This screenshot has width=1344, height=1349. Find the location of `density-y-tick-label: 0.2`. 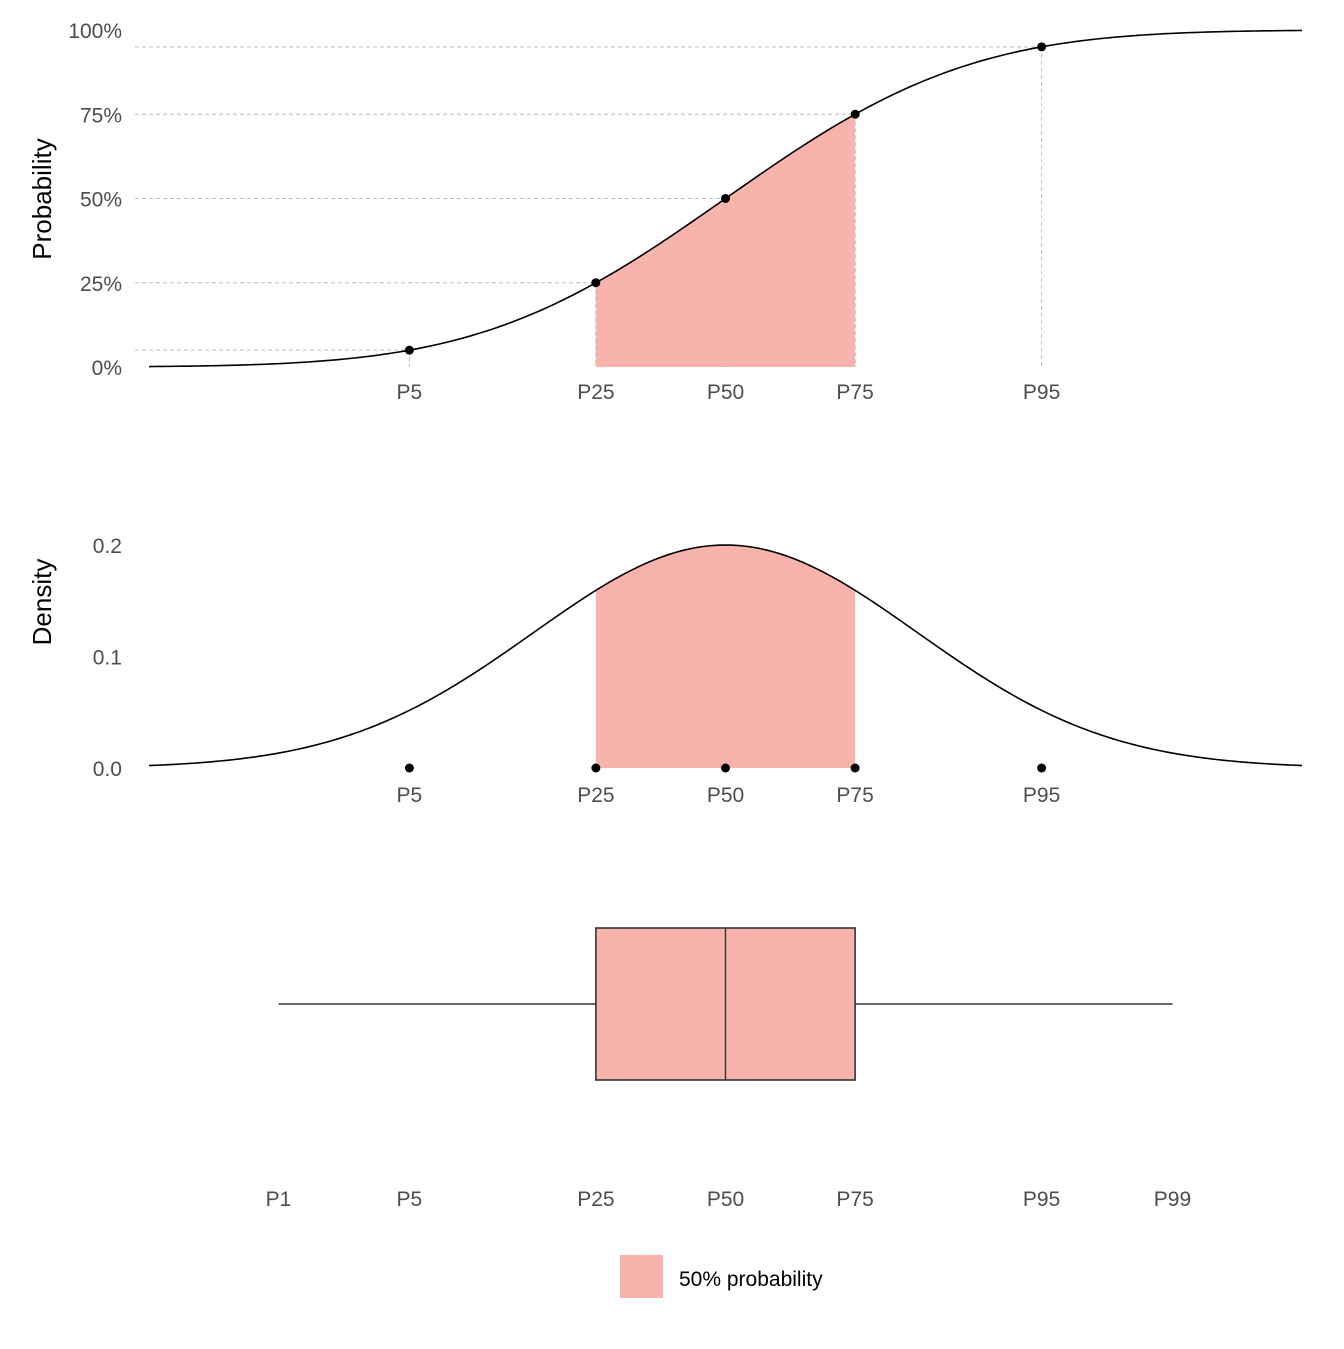

density-y-tick-label: 0.2 is located at coordinates (107, 546).